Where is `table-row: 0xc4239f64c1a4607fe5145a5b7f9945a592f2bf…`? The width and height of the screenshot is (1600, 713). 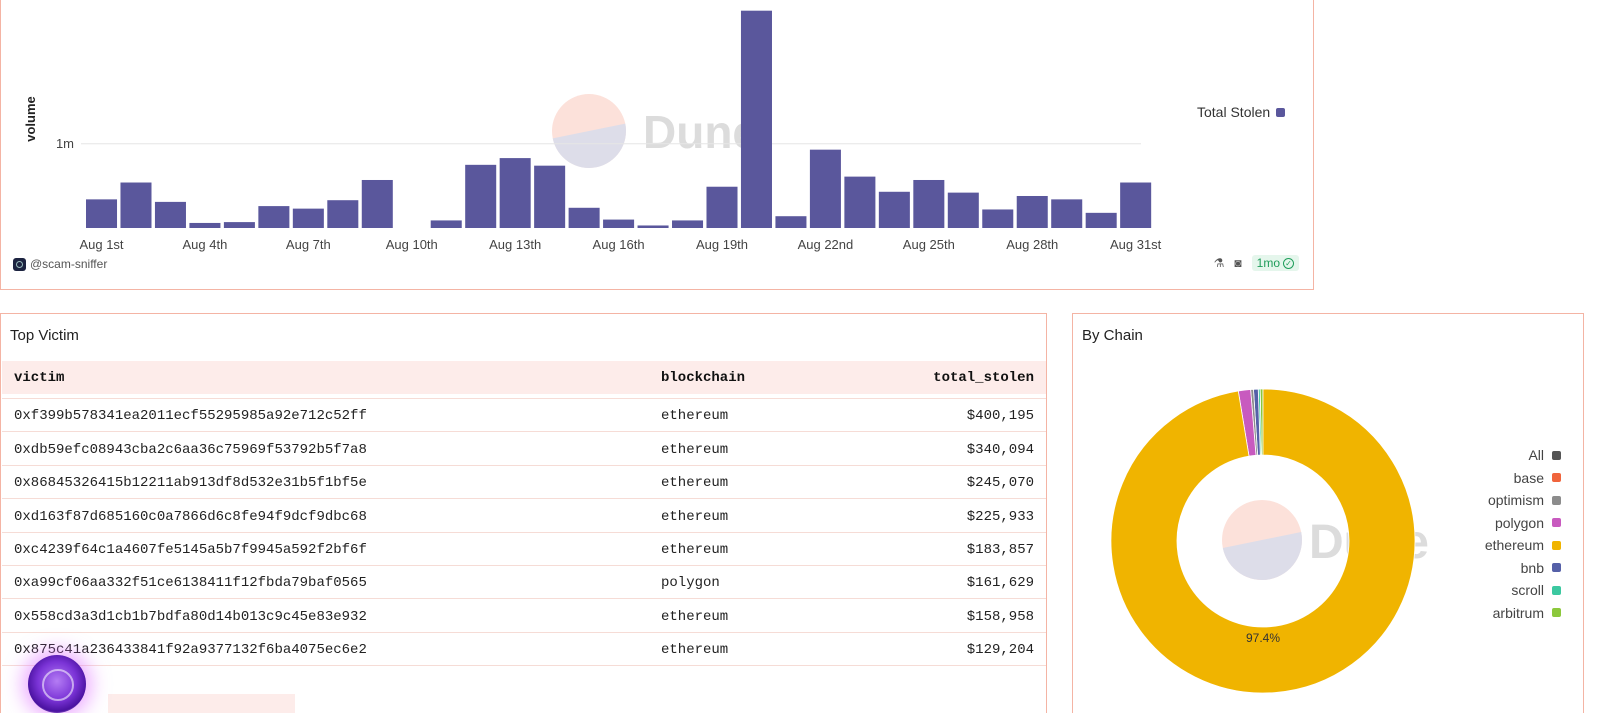 table-row: 0xc4239f64c1a4607fe5145a5b7f9945a592f2bf… is located at coordinates (524, 549).